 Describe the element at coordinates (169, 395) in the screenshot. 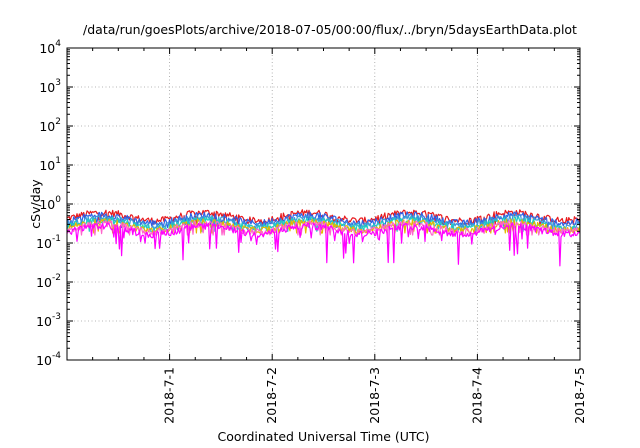

I see `x-tick-label: 2018-7-1` at that location.